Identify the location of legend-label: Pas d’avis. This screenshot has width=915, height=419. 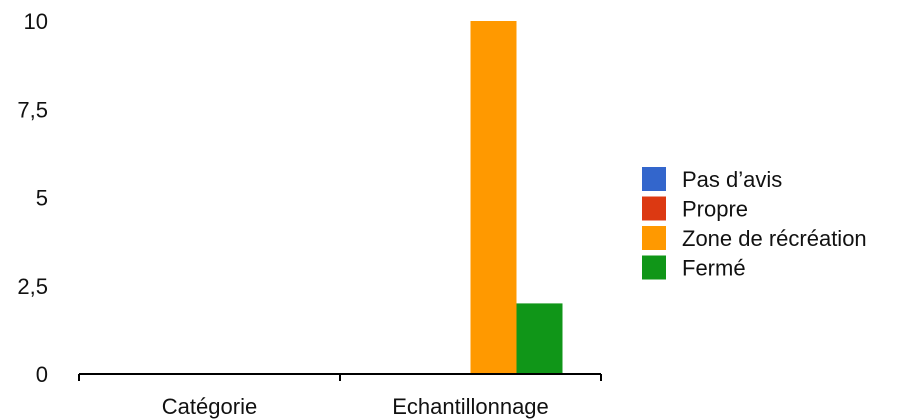
(732, 179).